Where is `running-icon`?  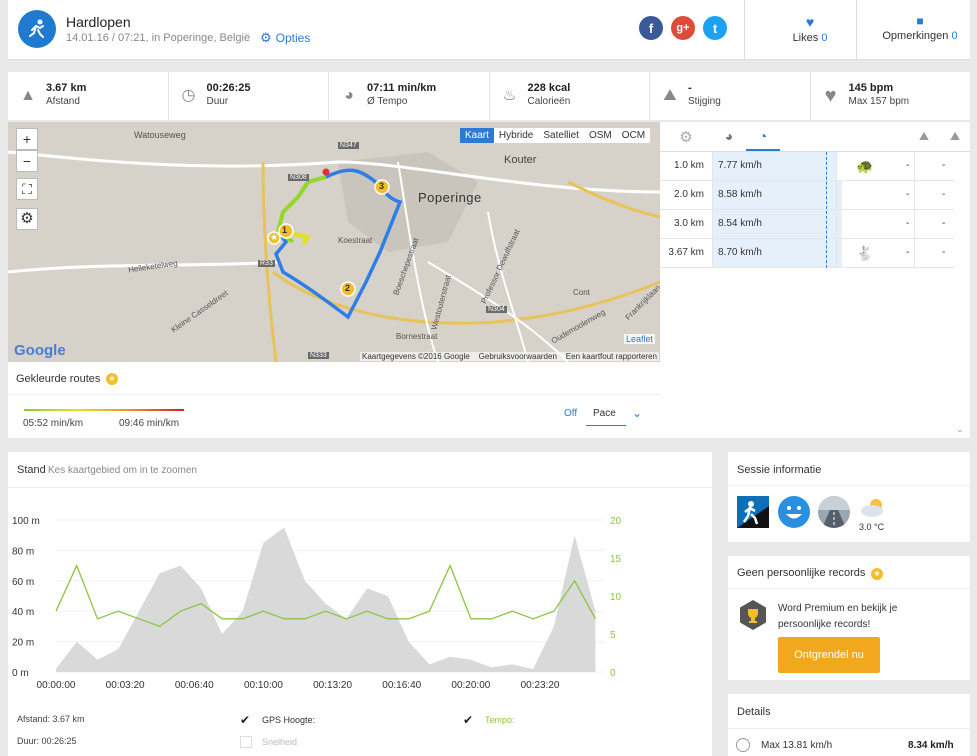
running-icon is located at coordinates (37, 29).